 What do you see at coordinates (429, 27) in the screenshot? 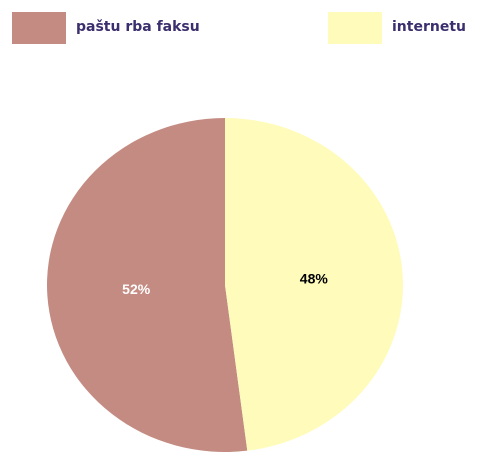
I see `legend-label: internetu` at bounding box center [429, 27].